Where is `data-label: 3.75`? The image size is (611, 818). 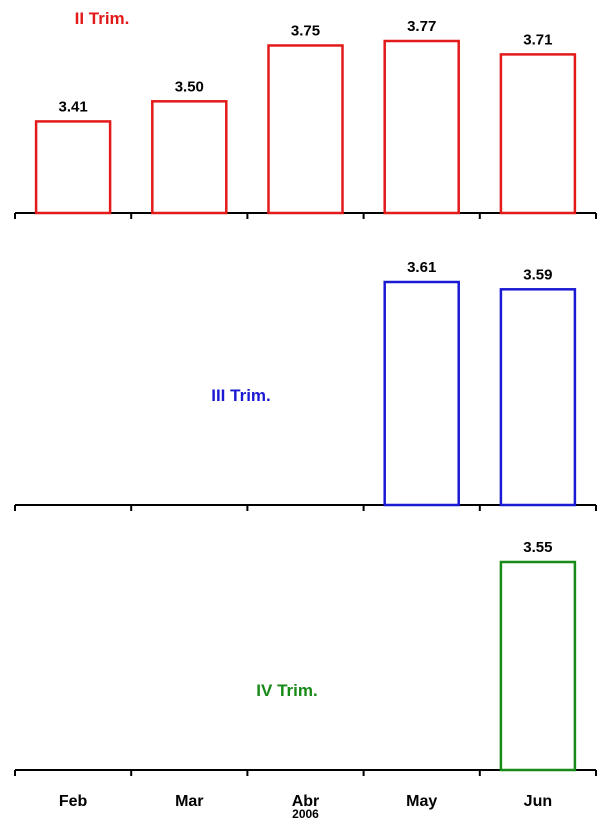
data-label: 3.75 is located at coordinates (305, 30).